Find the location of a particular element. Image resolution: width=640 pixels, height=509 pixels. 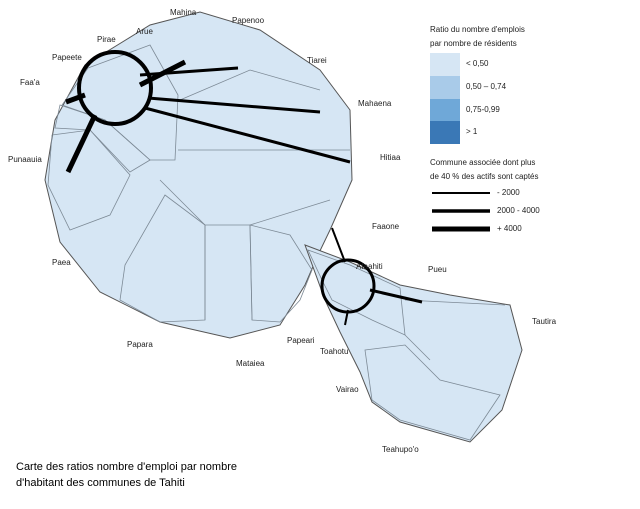

commune-label: Tautira is located at coordinates (544, 321).